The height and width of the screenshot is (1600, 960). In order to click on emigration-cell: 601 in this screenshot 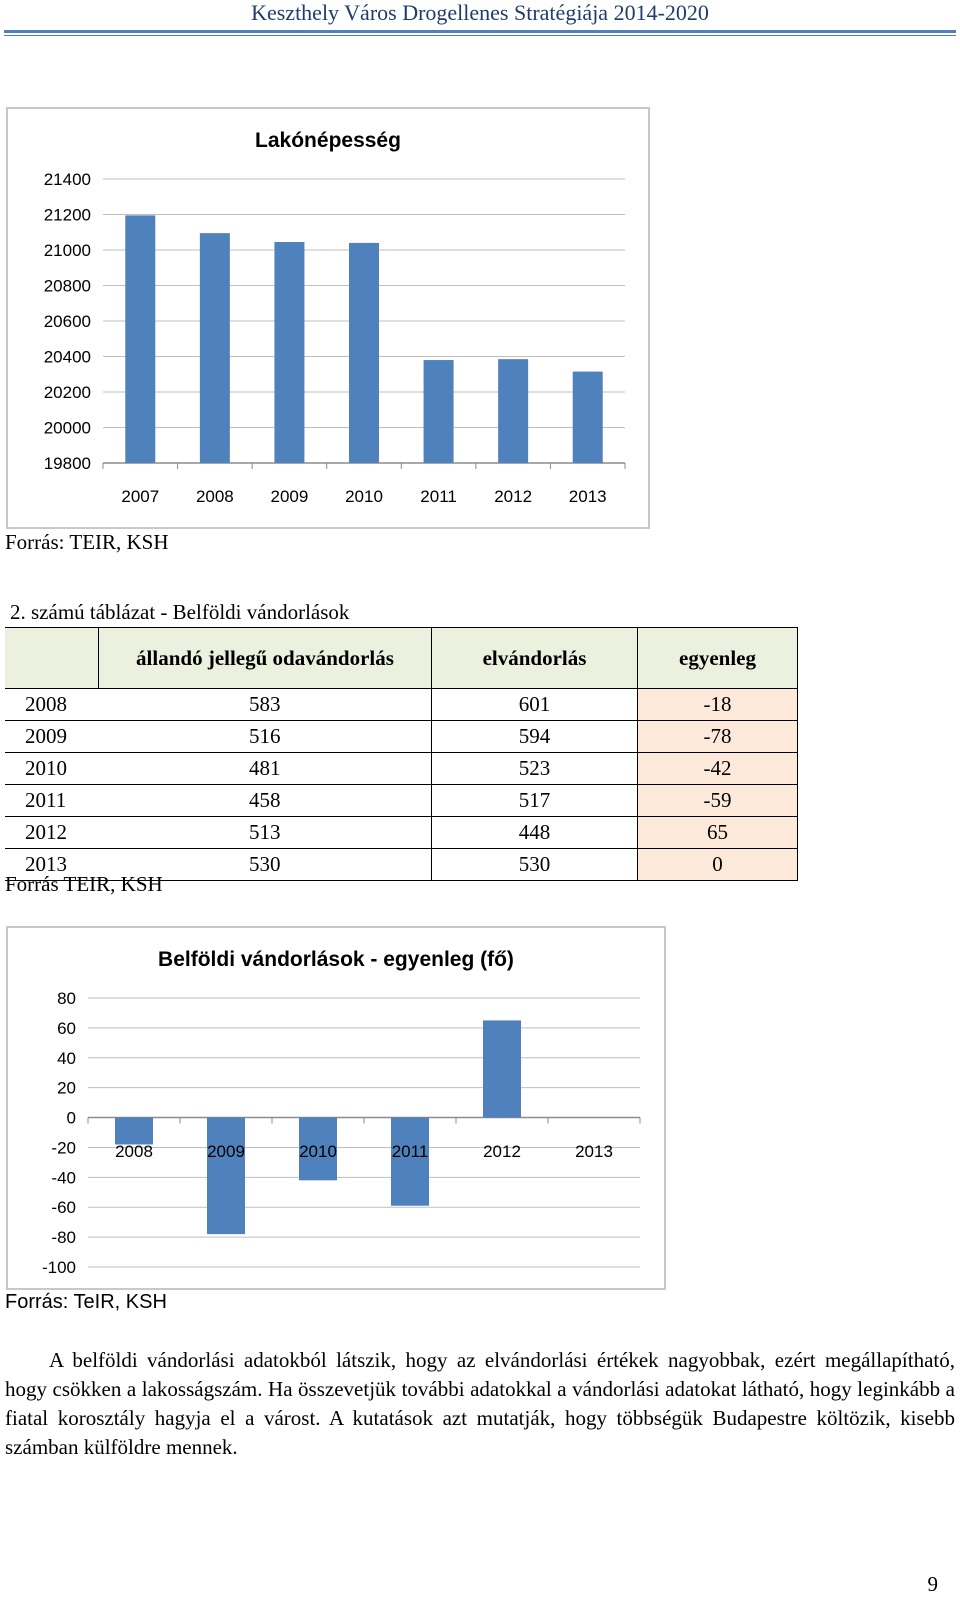, I will do `click(534, 704)`.